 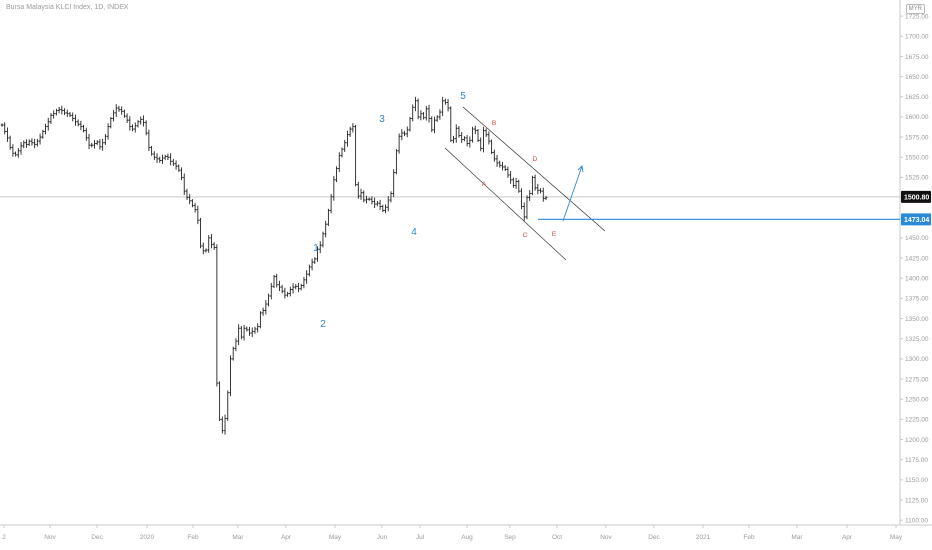 I want to click on last-price-tag-text: 1500.80, so click(x=916, y=198).